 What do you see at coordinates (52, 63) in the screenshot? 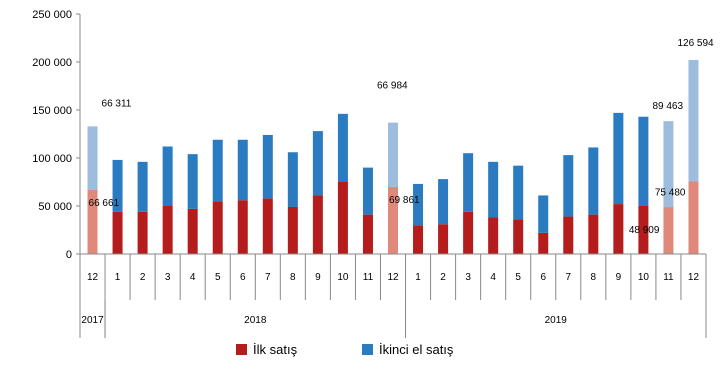
I see `y-tick-label: 200 000` at bounding box center [52, 63].